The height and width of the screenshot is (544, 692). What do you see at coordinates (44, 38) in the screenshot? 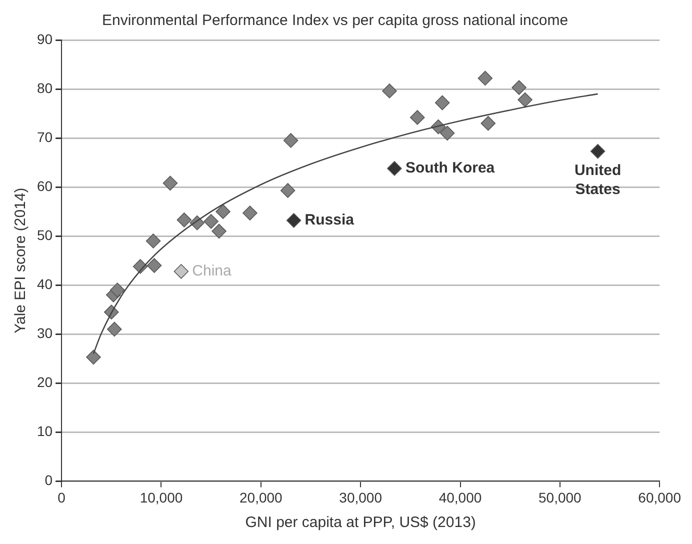
I see `y-tick-label: 90` at bounding box center [44, 38].